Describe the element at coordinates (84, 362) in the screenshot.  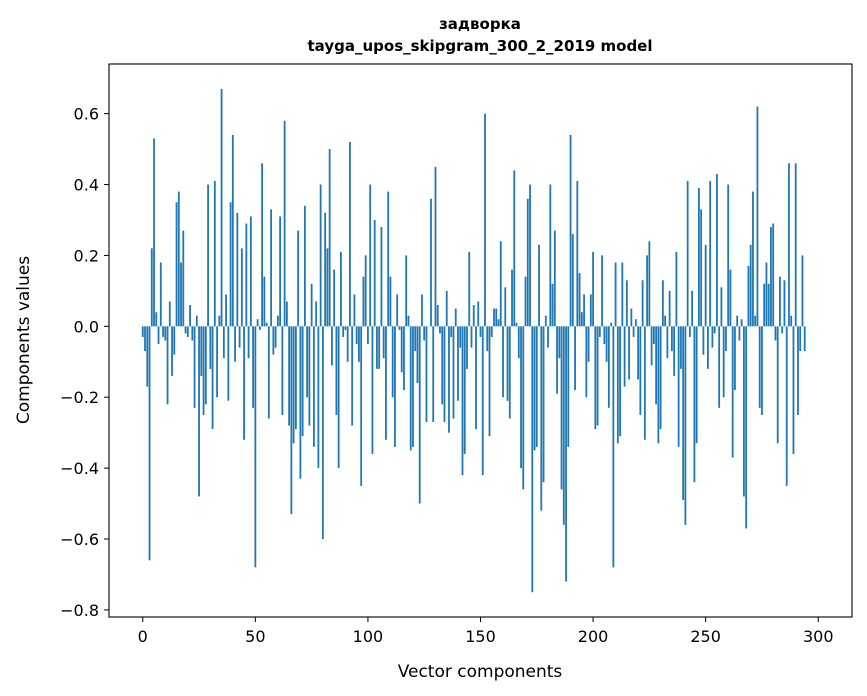
I see `y-axis: −0.8 −0.6 −0.4 −0.2 0.0 0.2 0.4 0.6` at that location.